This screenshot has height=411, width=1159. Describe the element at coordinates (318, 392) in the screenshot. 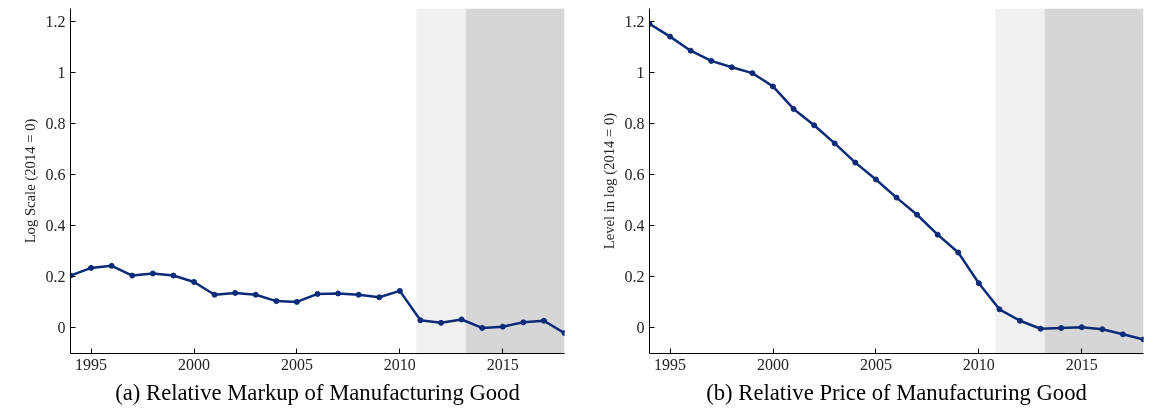

I see `text: (a) Relative Markup of Manufacturing Good` at that location.